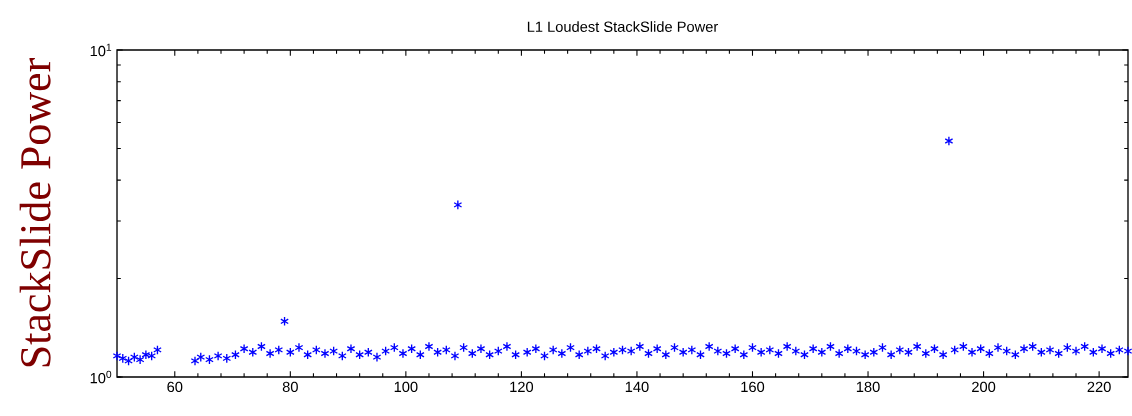  I want to click on y-axis-title: StackSlide Power, so click(35, 212).